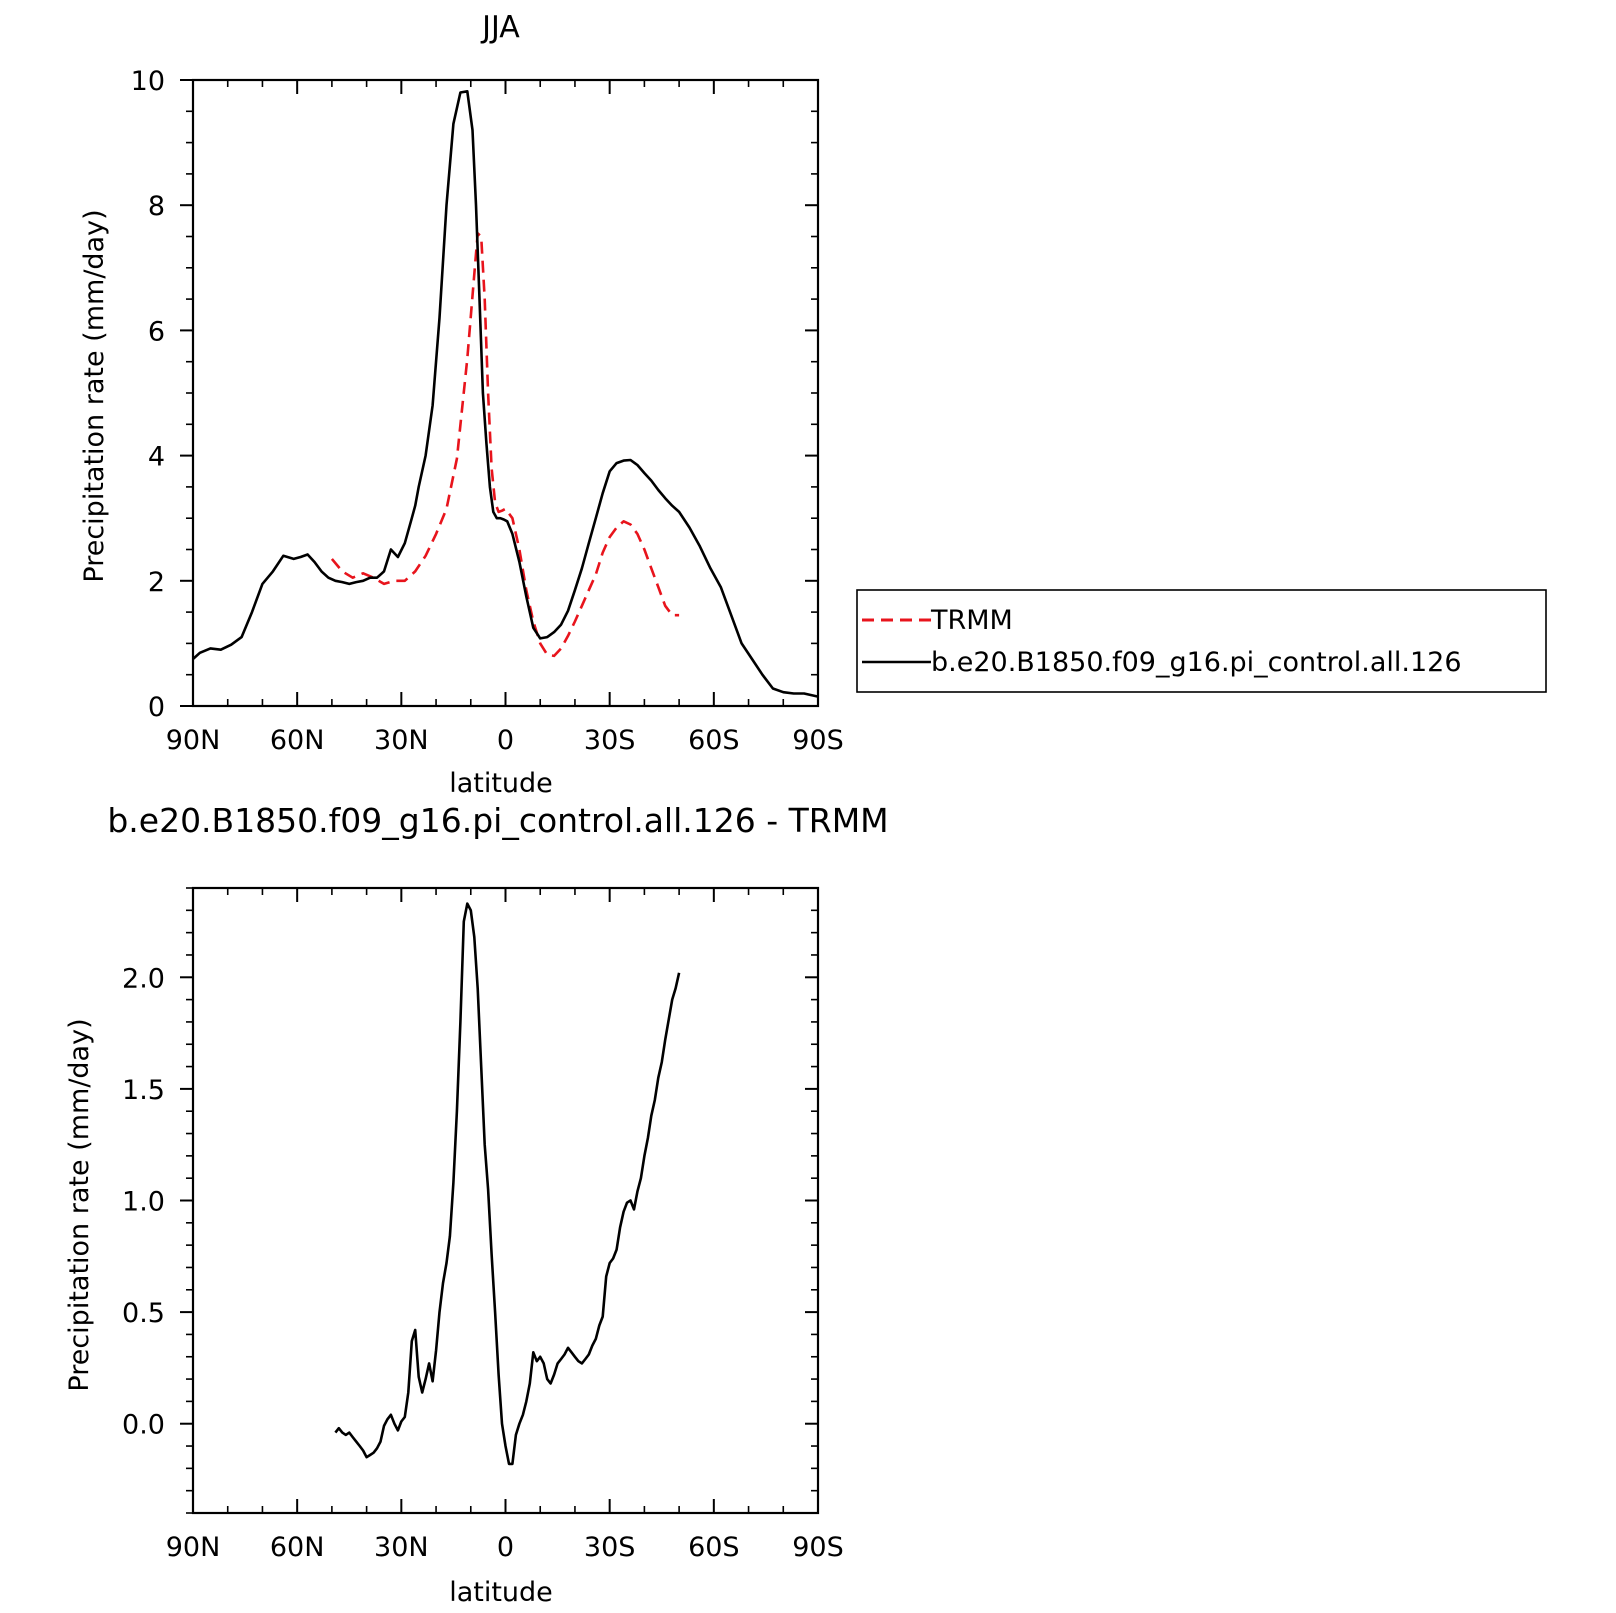 The height and width of the screenshot is (1613, 1616). I want to click on model-series-line, so click(505, 394).